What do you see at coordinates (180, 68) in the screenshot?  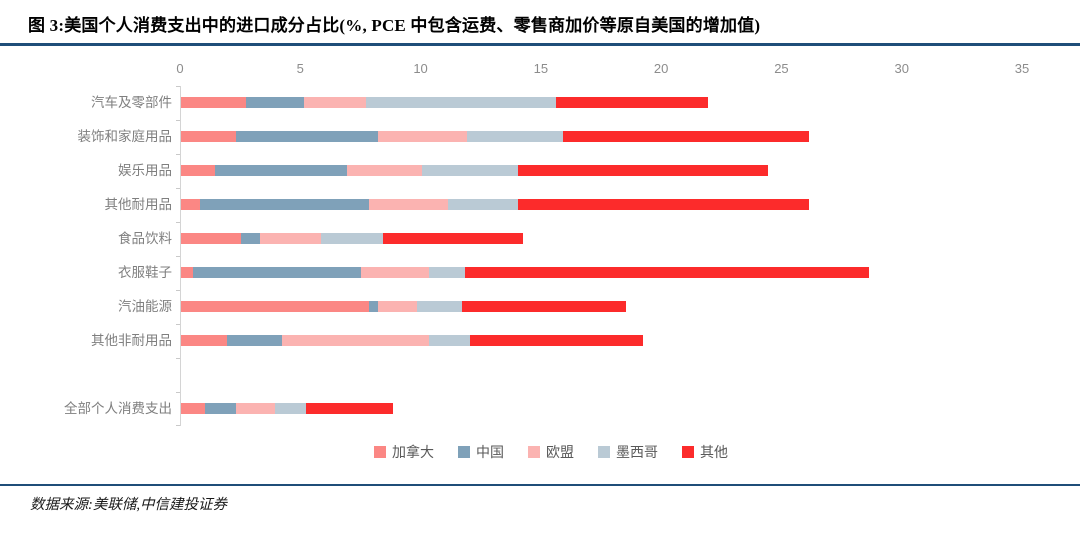 I see `x-axis-tick-label: 0` at bounding box center [180, 68].